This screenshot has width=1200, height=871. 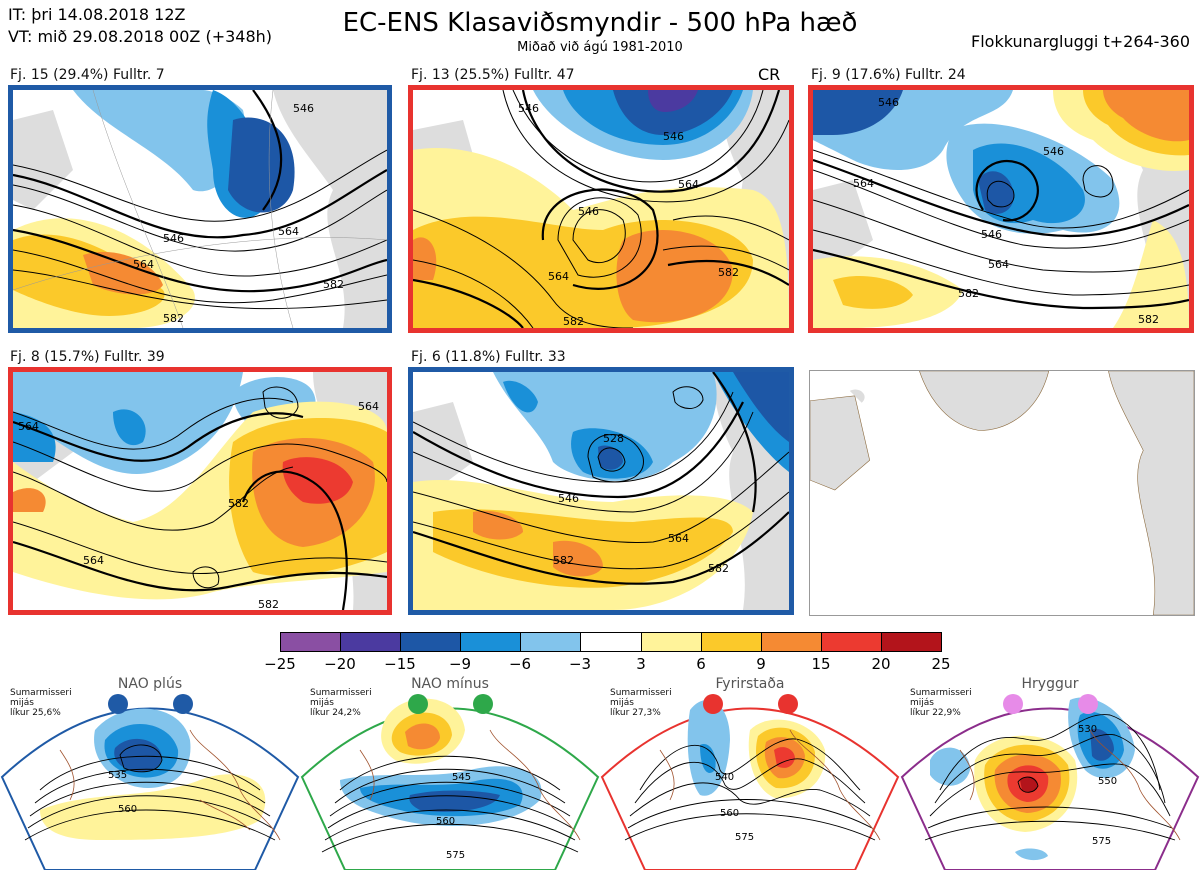 I want to click on regime-info: Sumarmisseri mijás líkur 24,2%, so click(x=341, y=703).